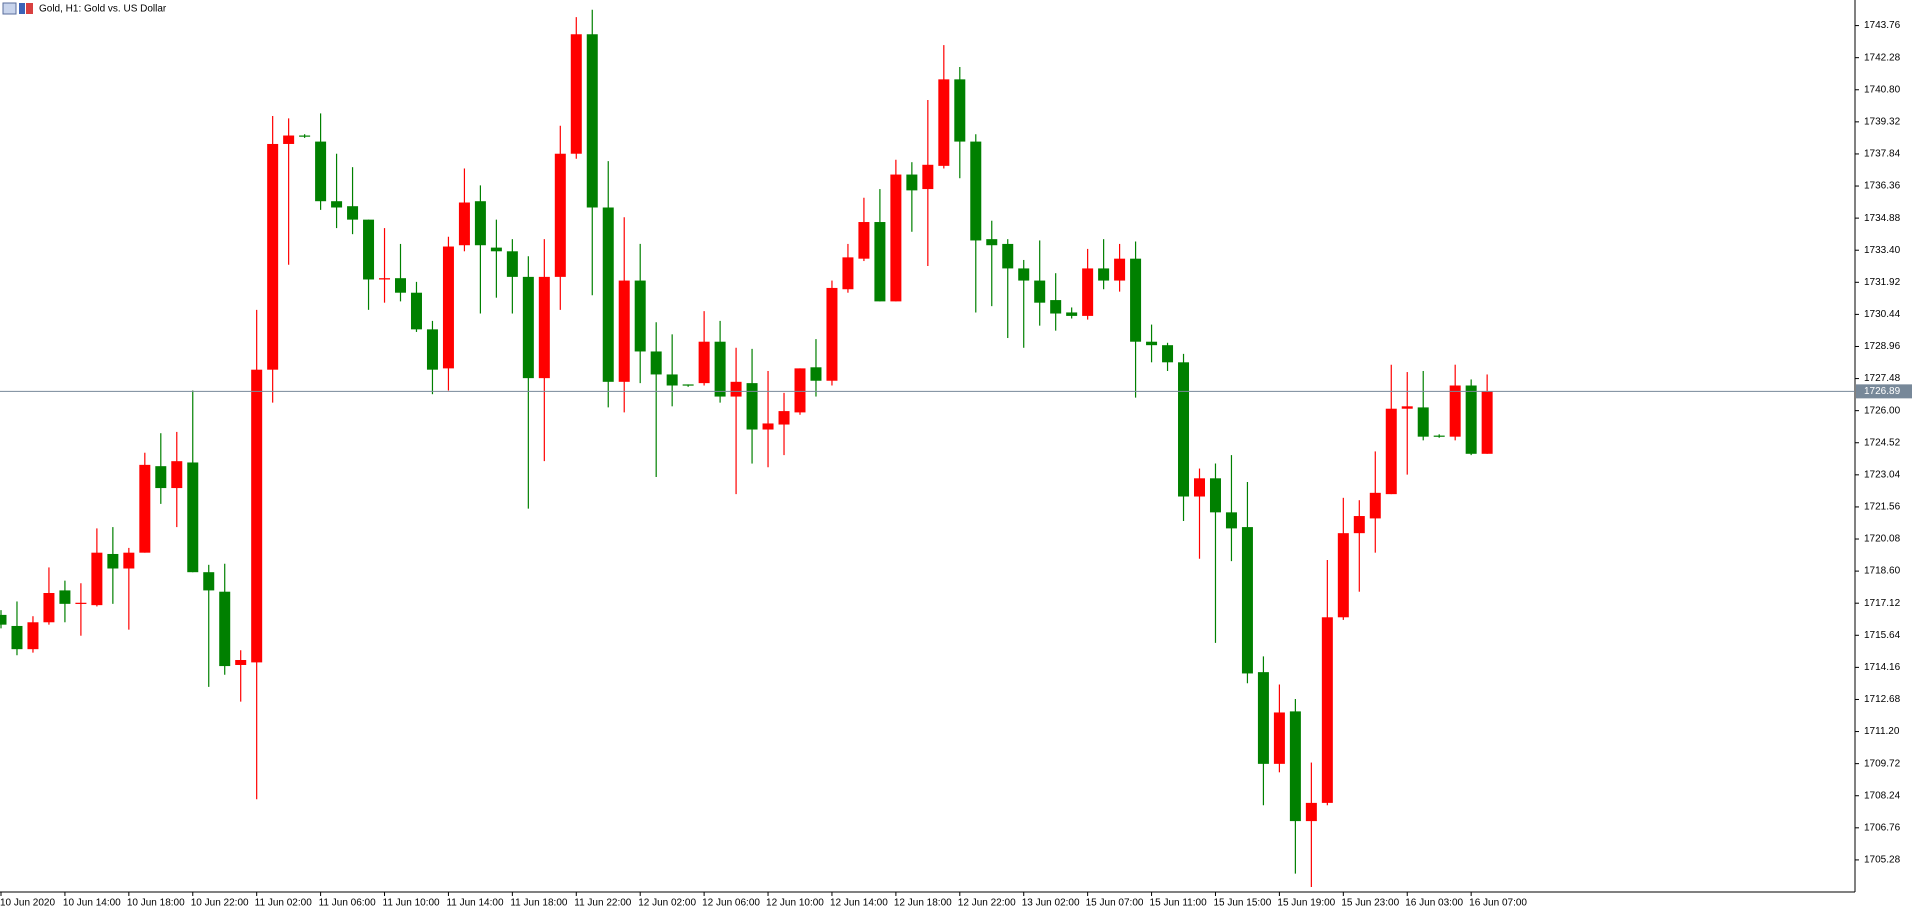  Describe the element at coordinates (475, 903) in the screenshot. I see `x-tick-label: 11 Jun 14:00` at that location.